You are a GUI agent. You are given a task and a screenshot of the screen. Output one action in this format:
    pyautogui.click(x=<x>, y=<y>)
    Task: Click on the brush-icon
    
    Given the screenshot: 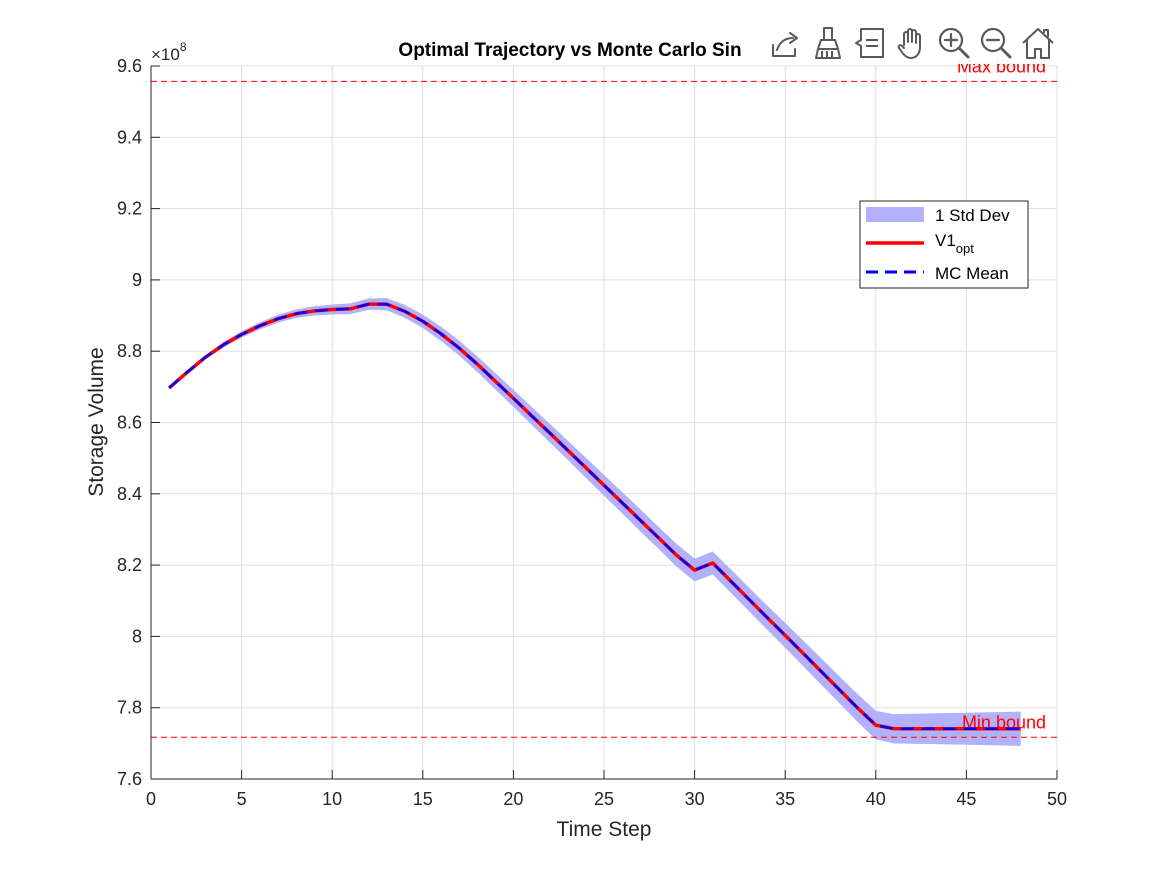 What is the action you would take?
    pyautogui.click(x=828, y=43)
    